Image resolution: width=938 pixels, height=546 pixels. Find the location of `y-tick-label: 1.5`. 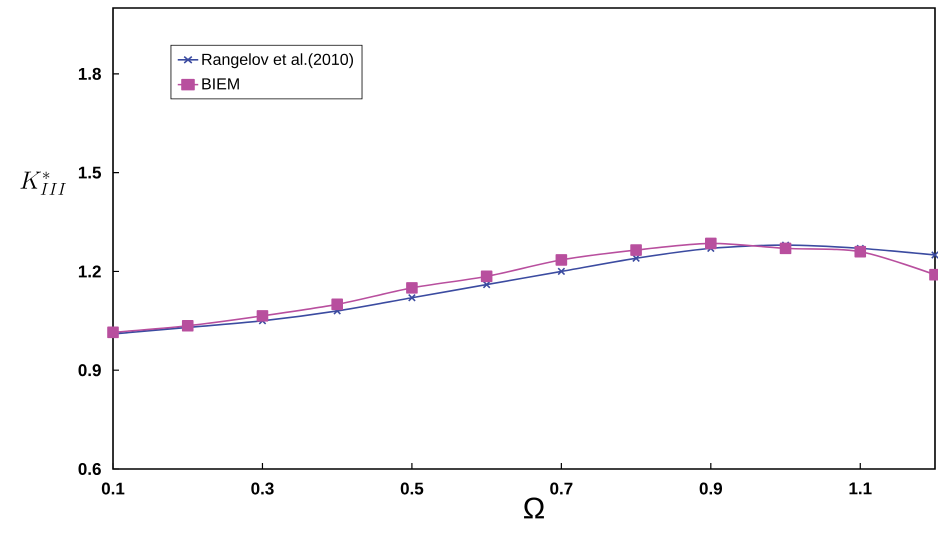

y-tick-label: 1.5 is located at coordinates (90, 172).